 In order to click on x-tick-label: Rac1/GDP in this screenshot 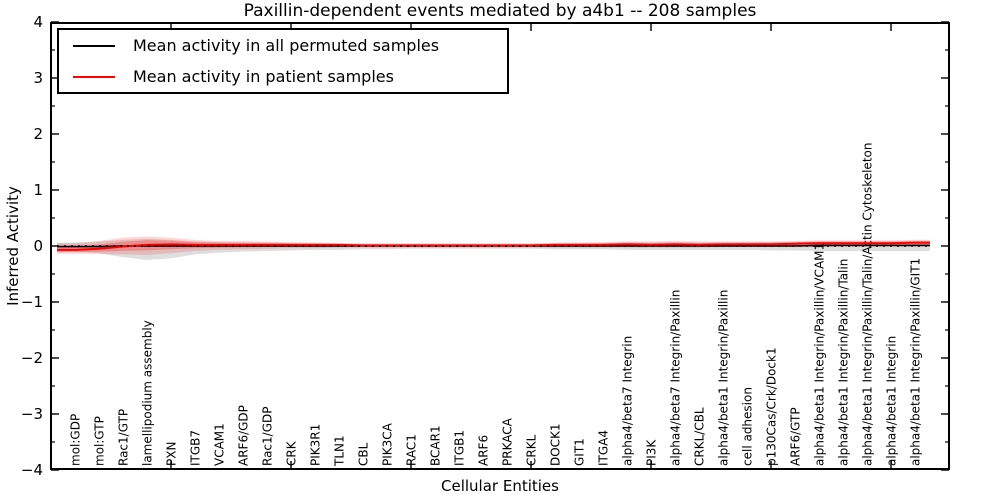, I will do `click(268, 436)`.